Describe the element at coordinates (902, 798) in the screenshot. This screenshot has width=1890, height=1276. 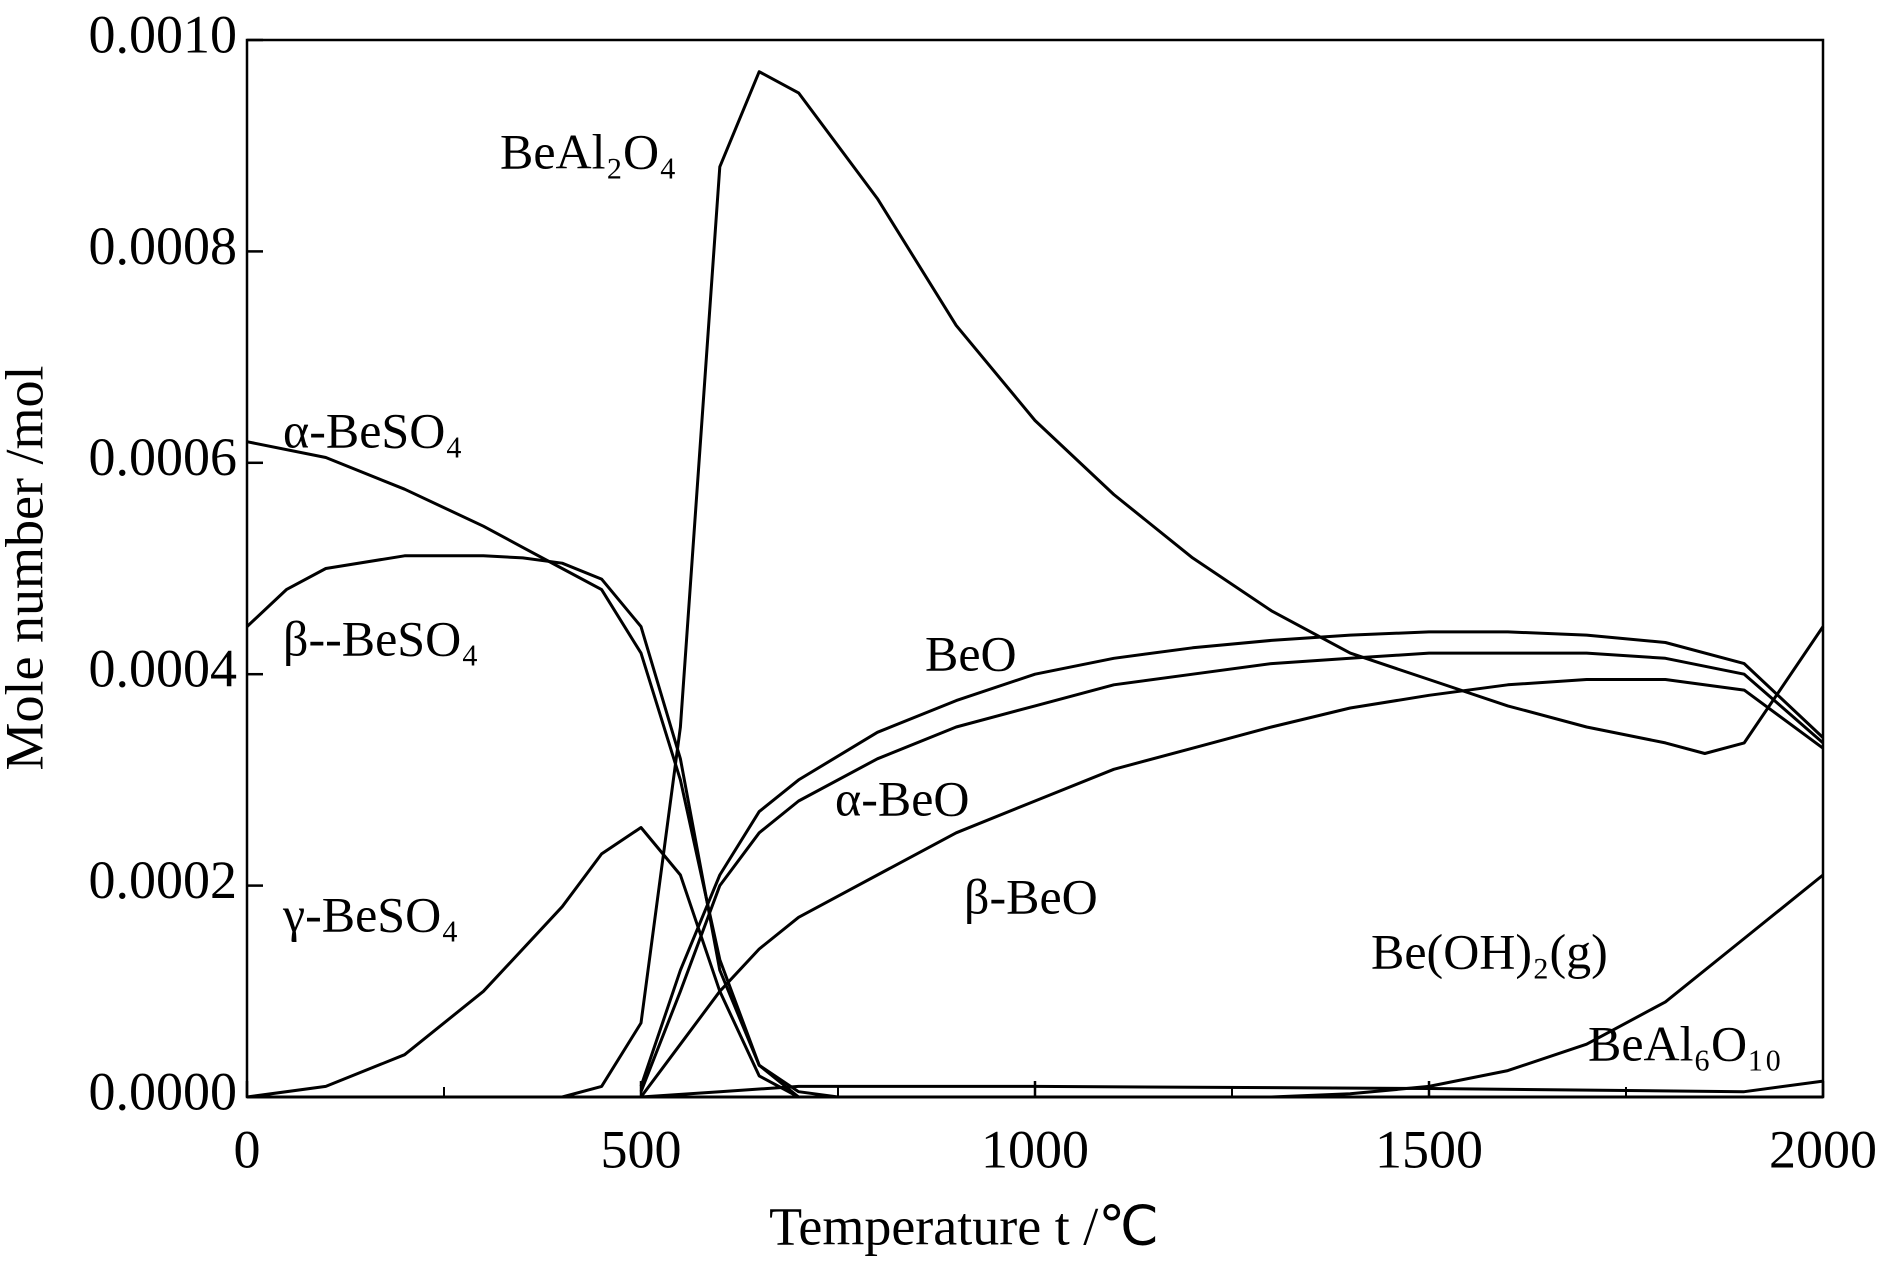
I see `curve-label: α-BeO` at that location.